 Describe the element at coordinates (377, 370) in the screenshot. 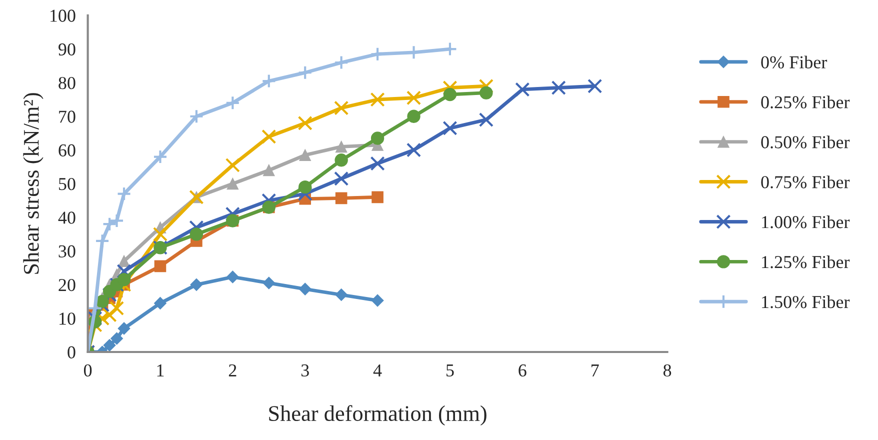

I see `x-tick-label: 4` at that location.